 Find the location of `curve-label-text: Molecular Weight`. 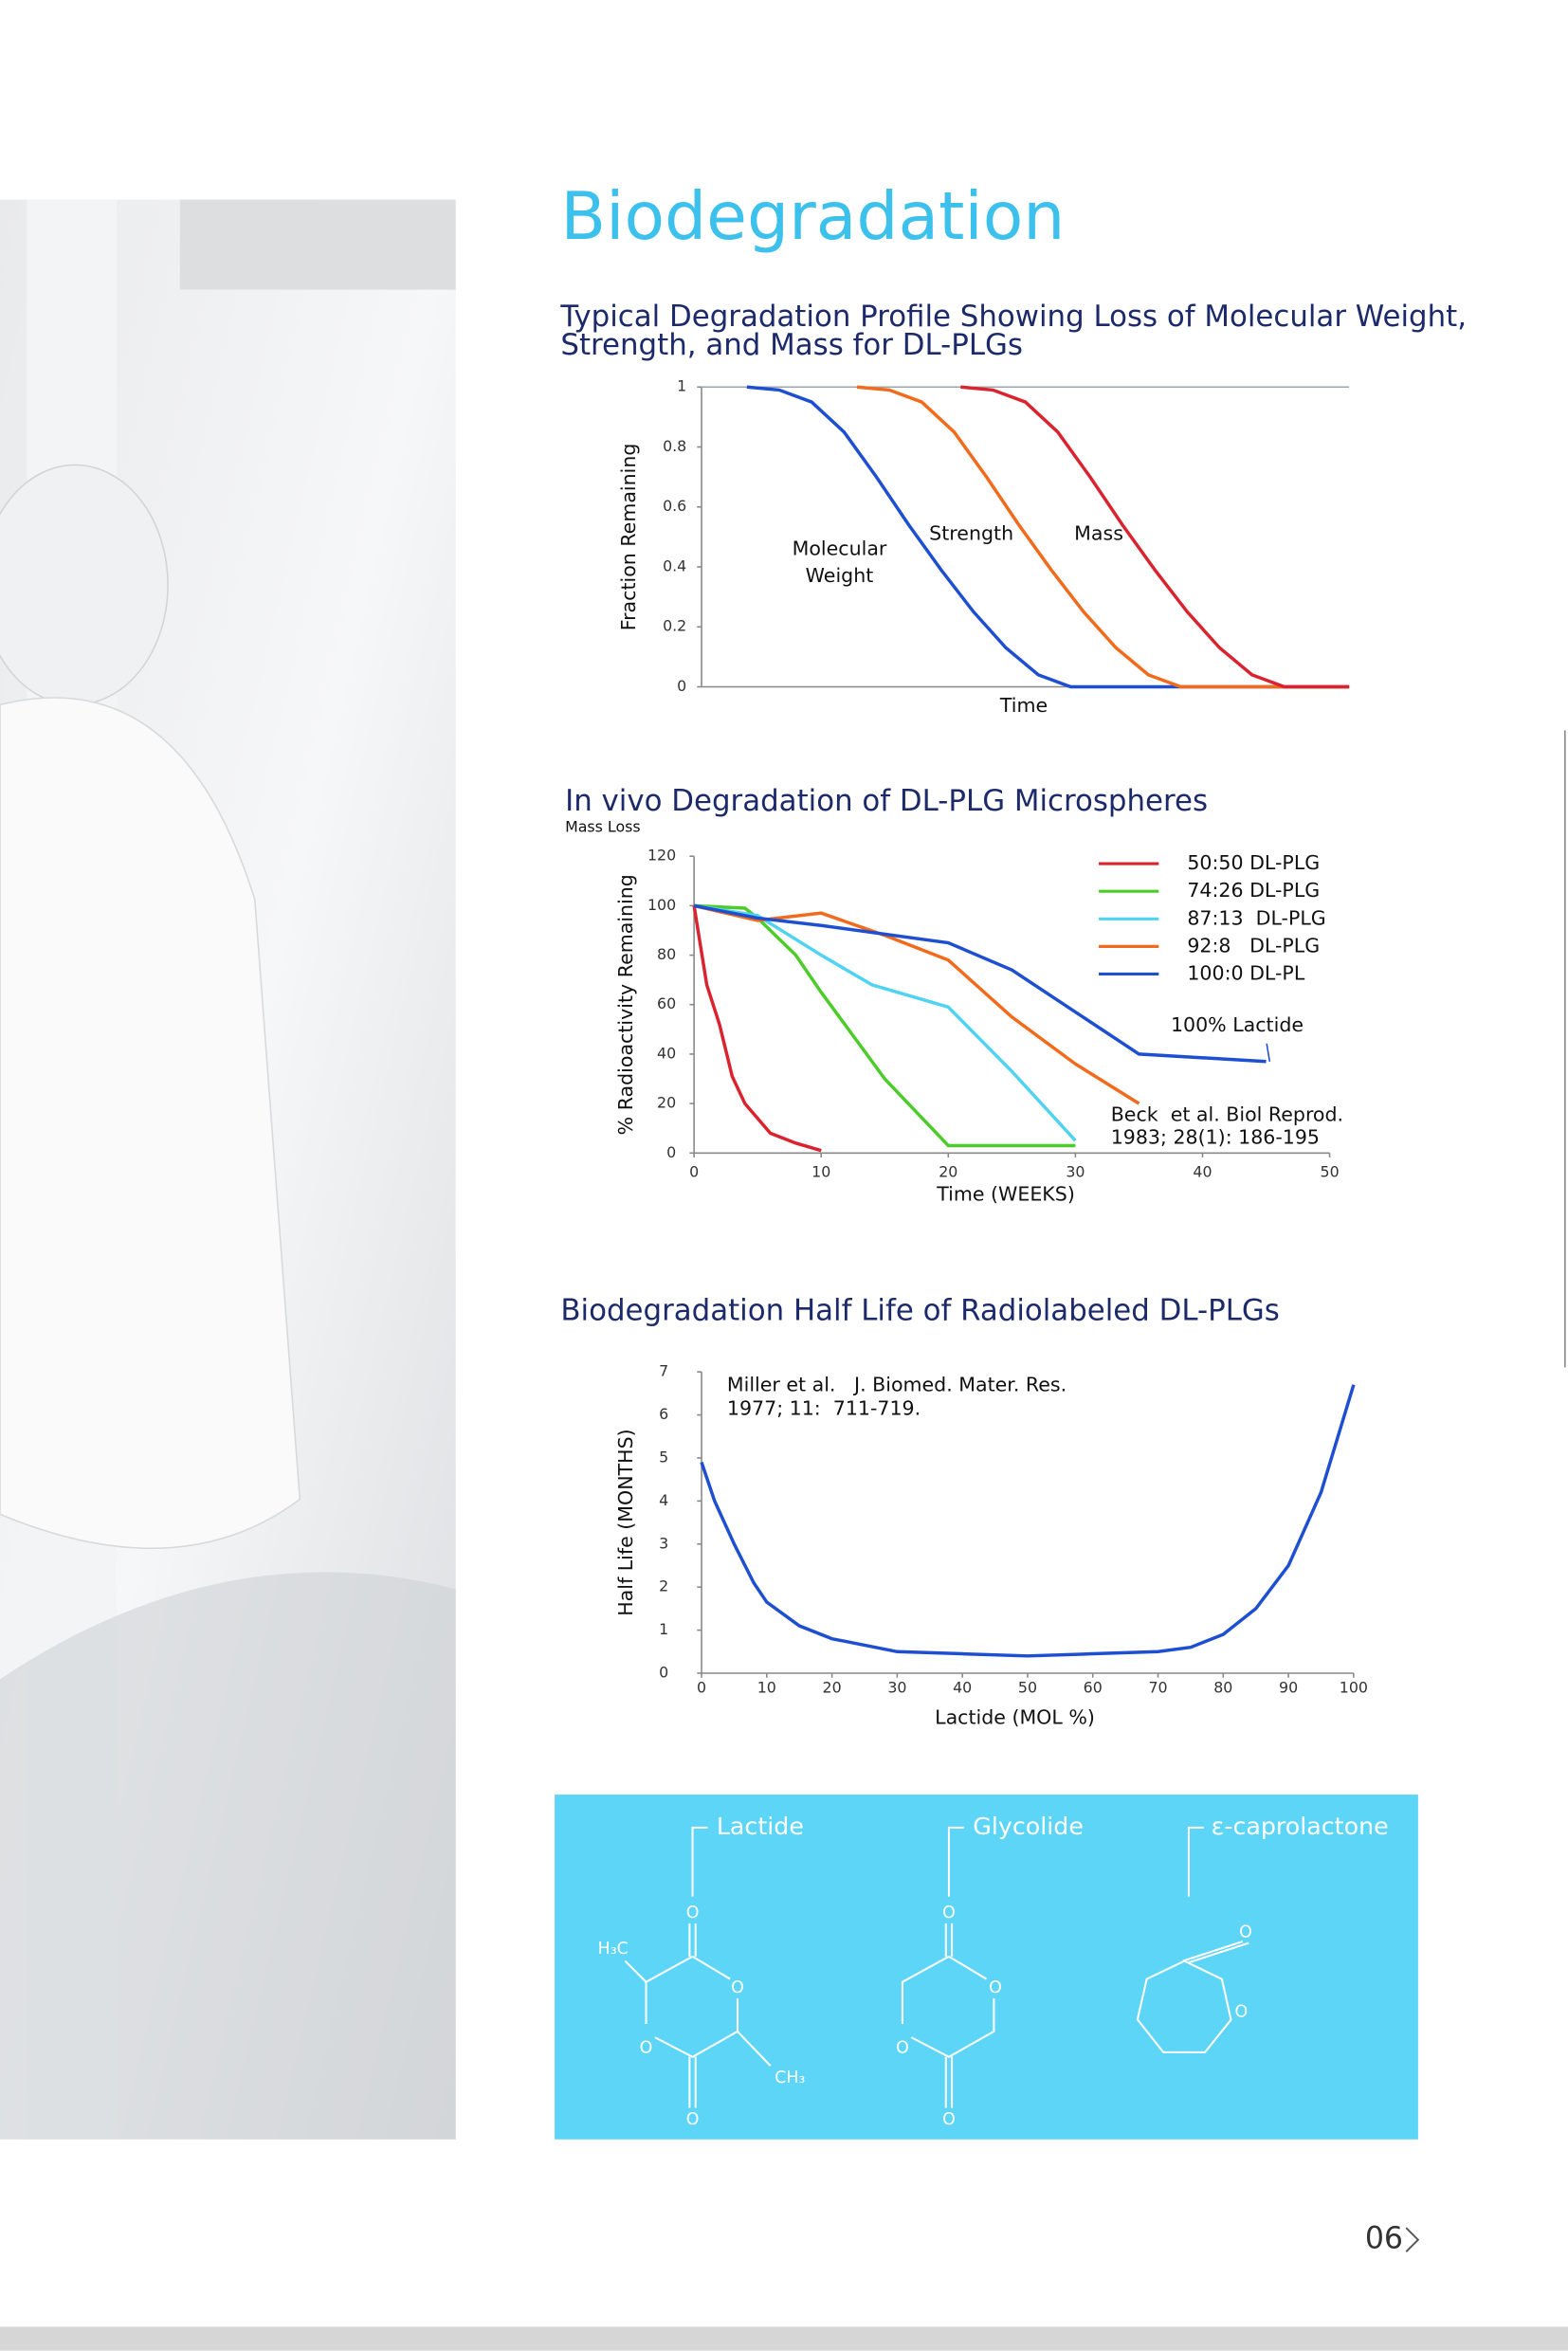

curve-label-text: Molecular Weight is located at coordinates (839, 563).